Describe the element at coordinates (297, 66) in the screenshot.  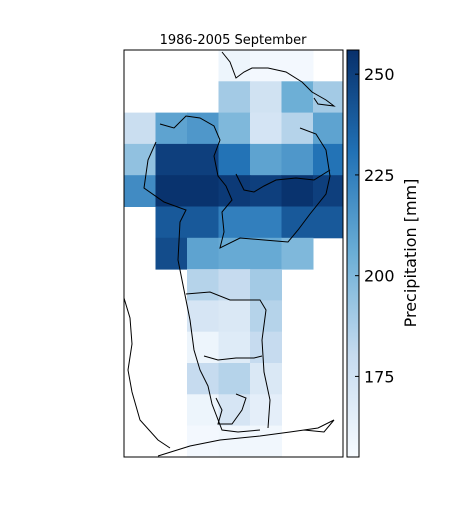
I see `heatmap-cell-r0-c5` at that location.